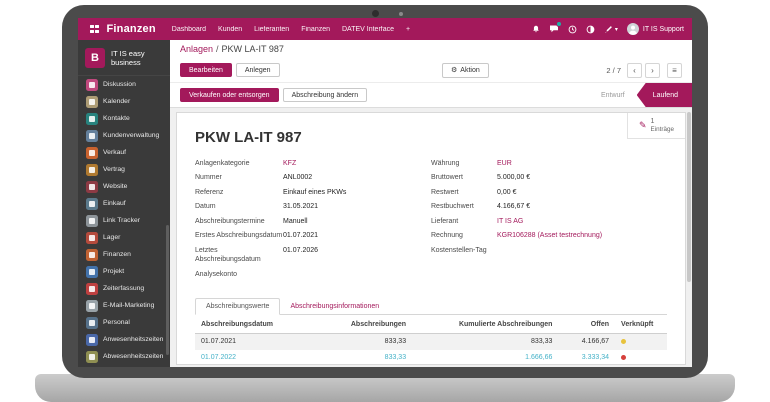  What do you see at coordinates (272, 29) in the screenshot?
I see `menu-lieferanten: Lieferanten` at bounding box center [272, 29].